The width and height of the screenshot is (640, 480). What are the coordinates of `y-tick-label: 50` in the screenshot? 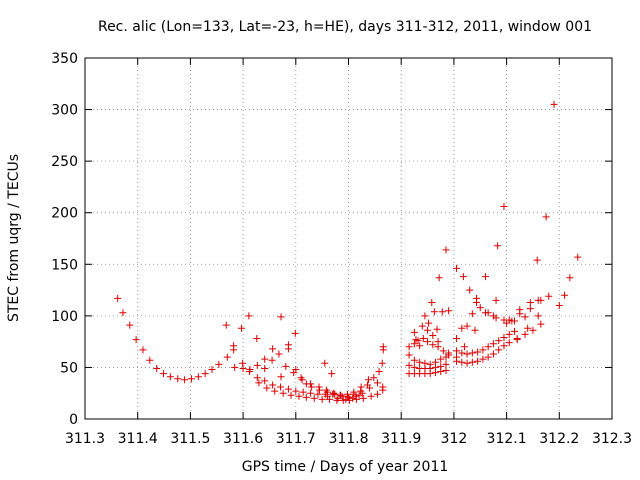 It's located at (69, 368).